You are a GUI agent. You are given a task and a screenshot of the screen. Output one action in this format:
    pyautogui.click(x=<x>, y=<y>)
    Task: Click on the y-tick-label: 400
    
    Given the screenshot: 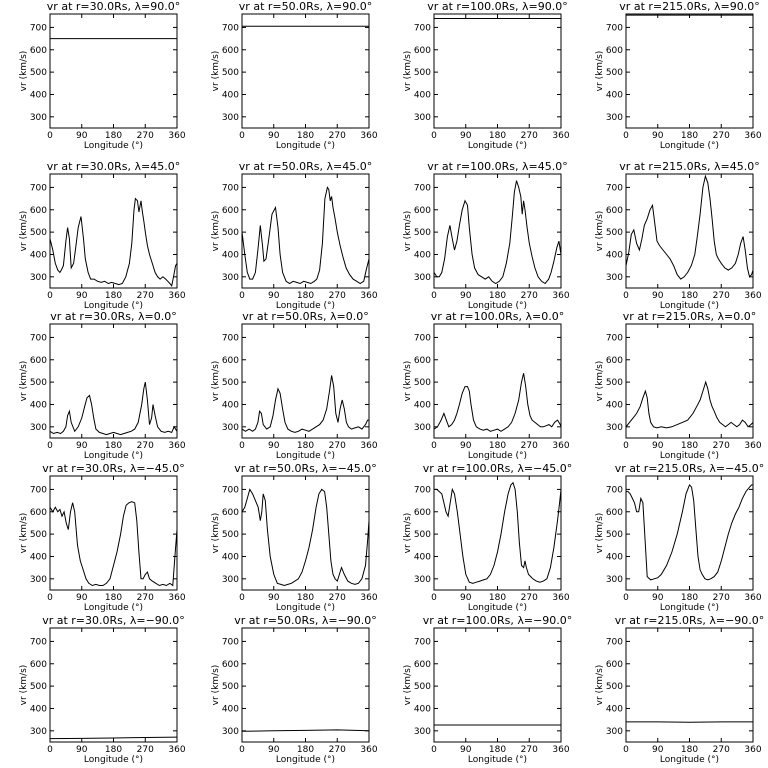 What is the action you would take?
    pyautogui.click(x=230, y=255)
    